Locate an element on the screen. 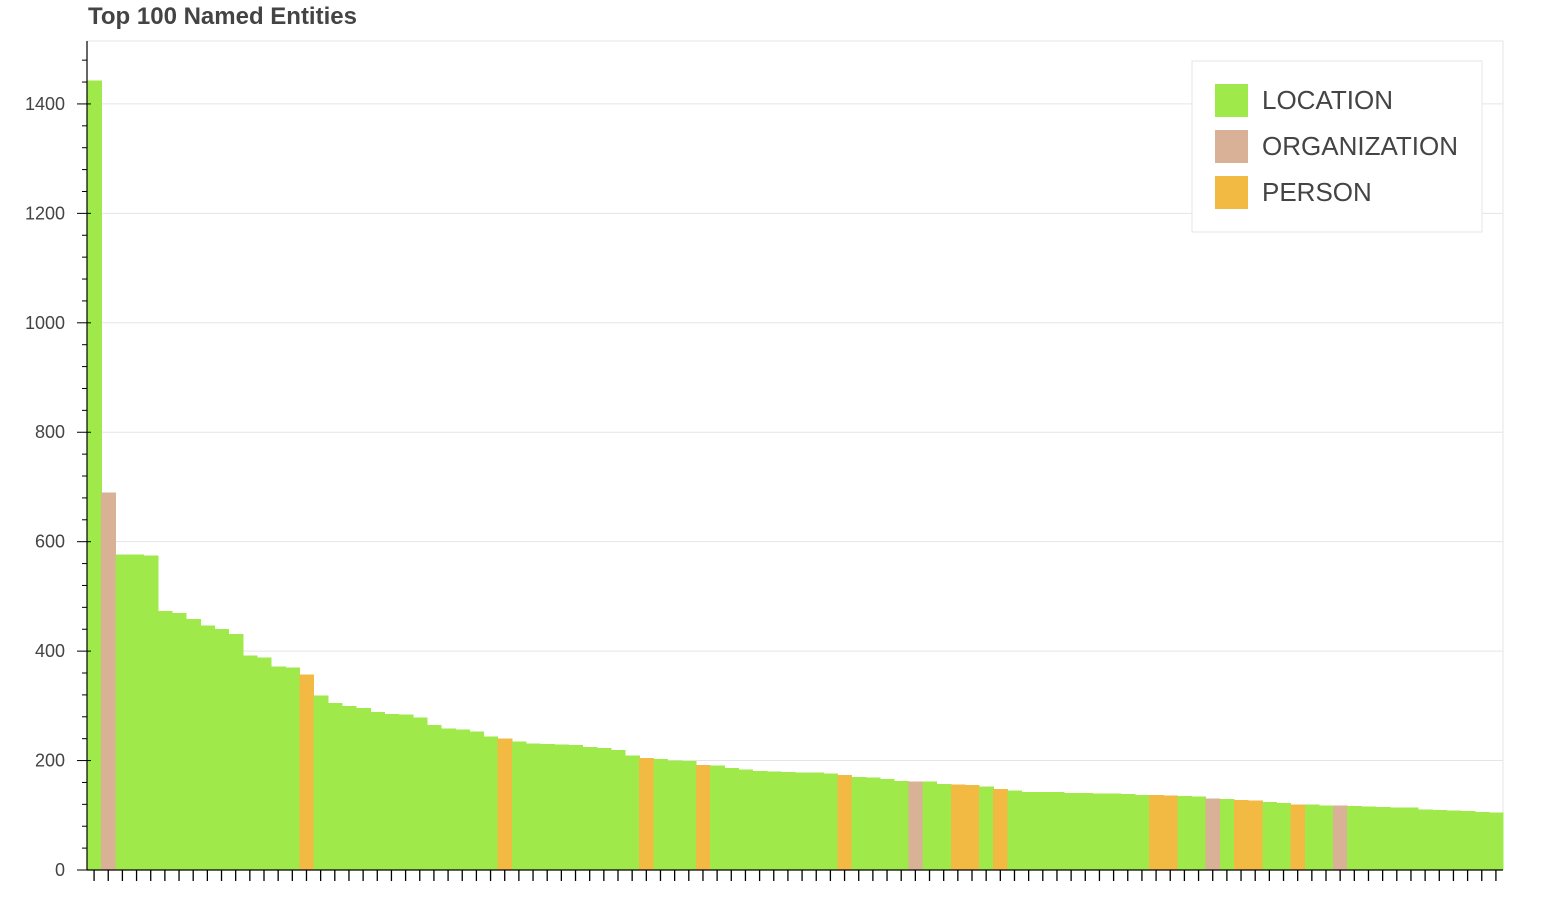 This screenshot has width=1550, height=912. y-tick-label: 1000 is located at coordinates (45, 323).